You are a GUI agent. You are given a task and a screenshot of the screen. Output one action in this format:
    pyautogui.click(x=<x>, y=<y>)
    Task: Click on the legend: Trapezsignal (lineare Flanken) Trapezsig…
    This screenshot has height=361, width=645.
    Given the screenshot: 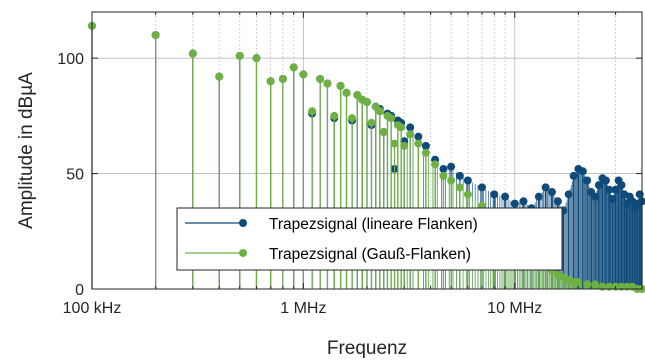 What is the action you would take?
    pyautogui.click(x=369, y=239)
    